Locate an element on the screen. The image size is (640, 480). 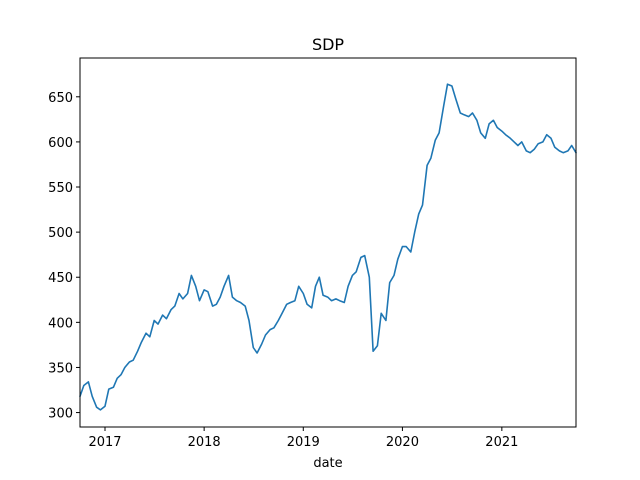
x-tick-label: 2021 is located at coordinates (501, 442).